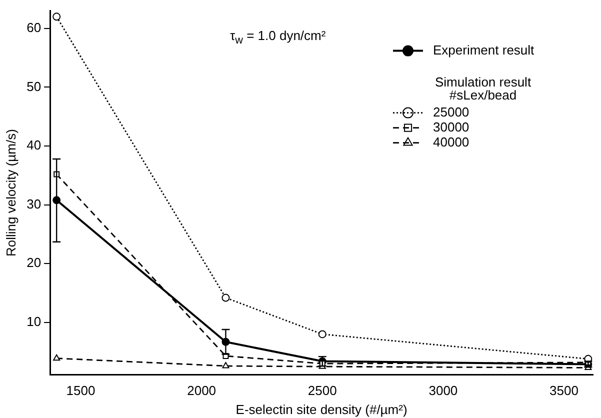  Describe the element at coordinates (483, 88) in the screenshot. I see `legend-title: Simulation result #sLex/bead` at that location.